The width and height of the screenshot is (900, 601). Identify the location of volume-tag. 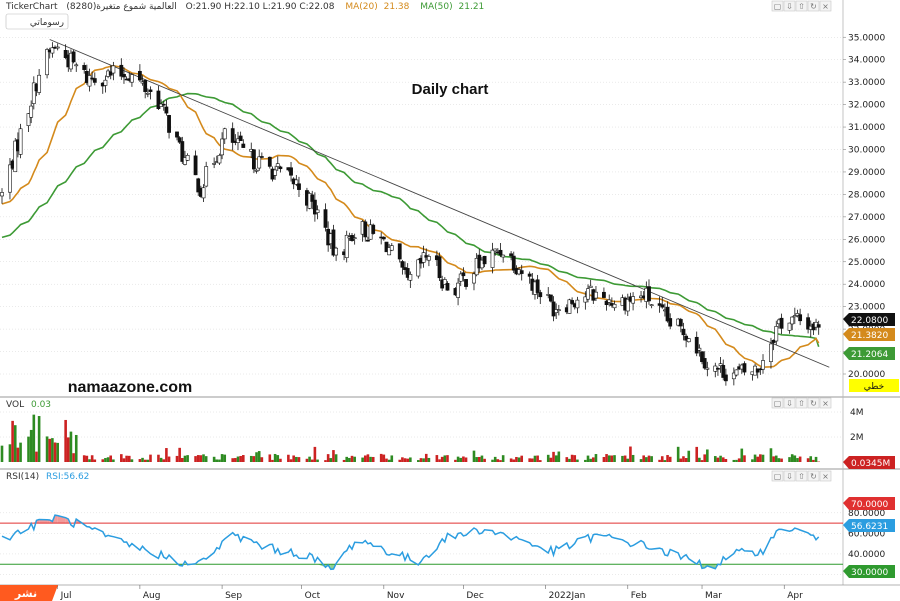
(869, 462).